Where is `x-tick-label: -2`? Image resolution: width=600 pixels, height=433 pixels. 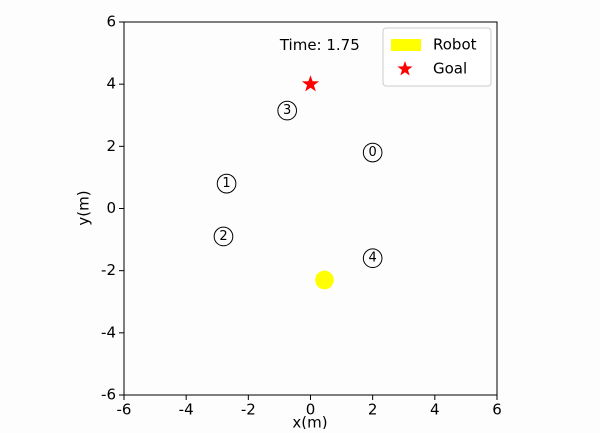 x-tick-label: -2 is located at coordinates (248, 410).